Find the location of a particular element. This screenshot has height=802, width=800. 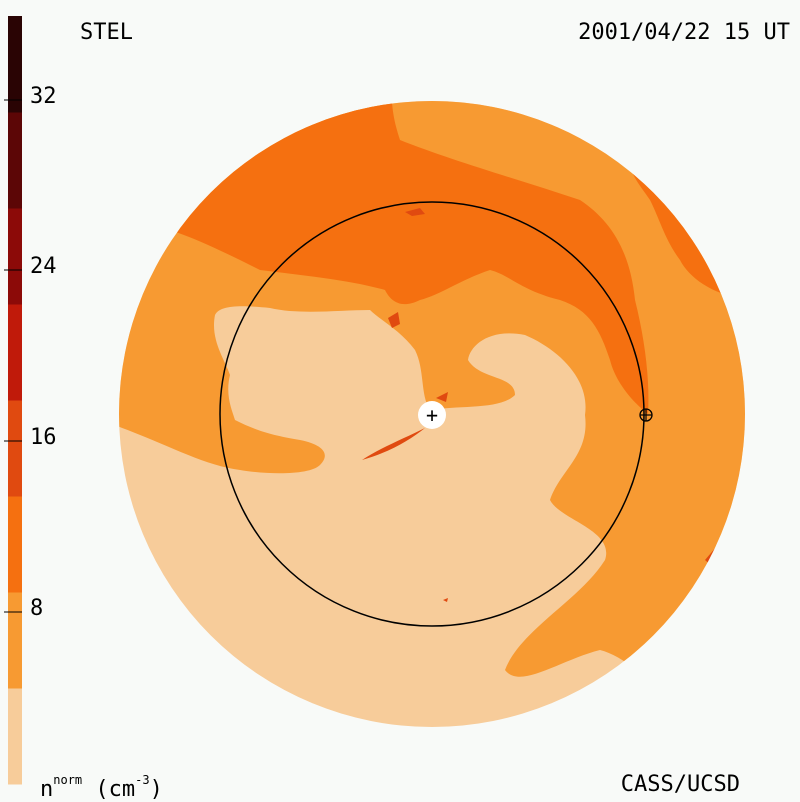

colorbar-bands is located at coordinates (15, 400).